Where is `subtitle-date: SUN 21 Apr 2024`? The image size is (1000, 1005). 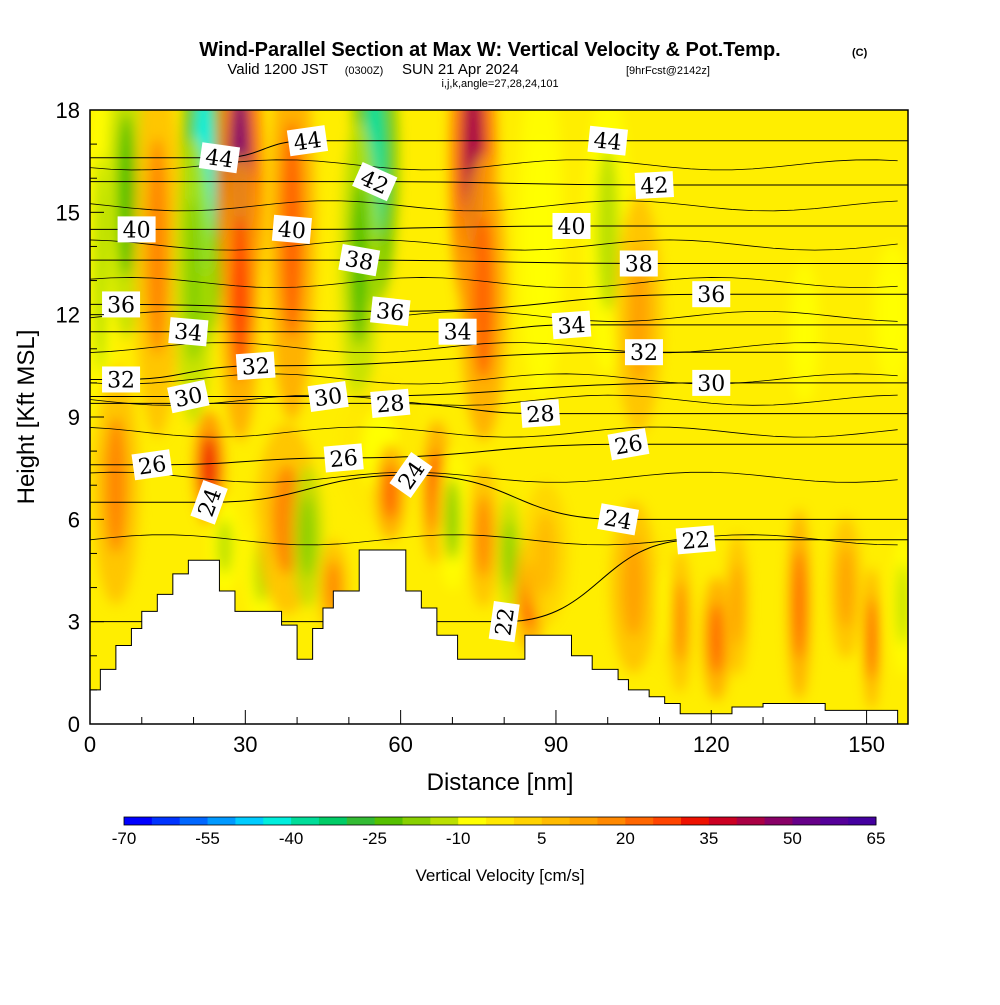
subtitle-date: SUN 21 Apr 2024 is located at coordinates (460, 69).